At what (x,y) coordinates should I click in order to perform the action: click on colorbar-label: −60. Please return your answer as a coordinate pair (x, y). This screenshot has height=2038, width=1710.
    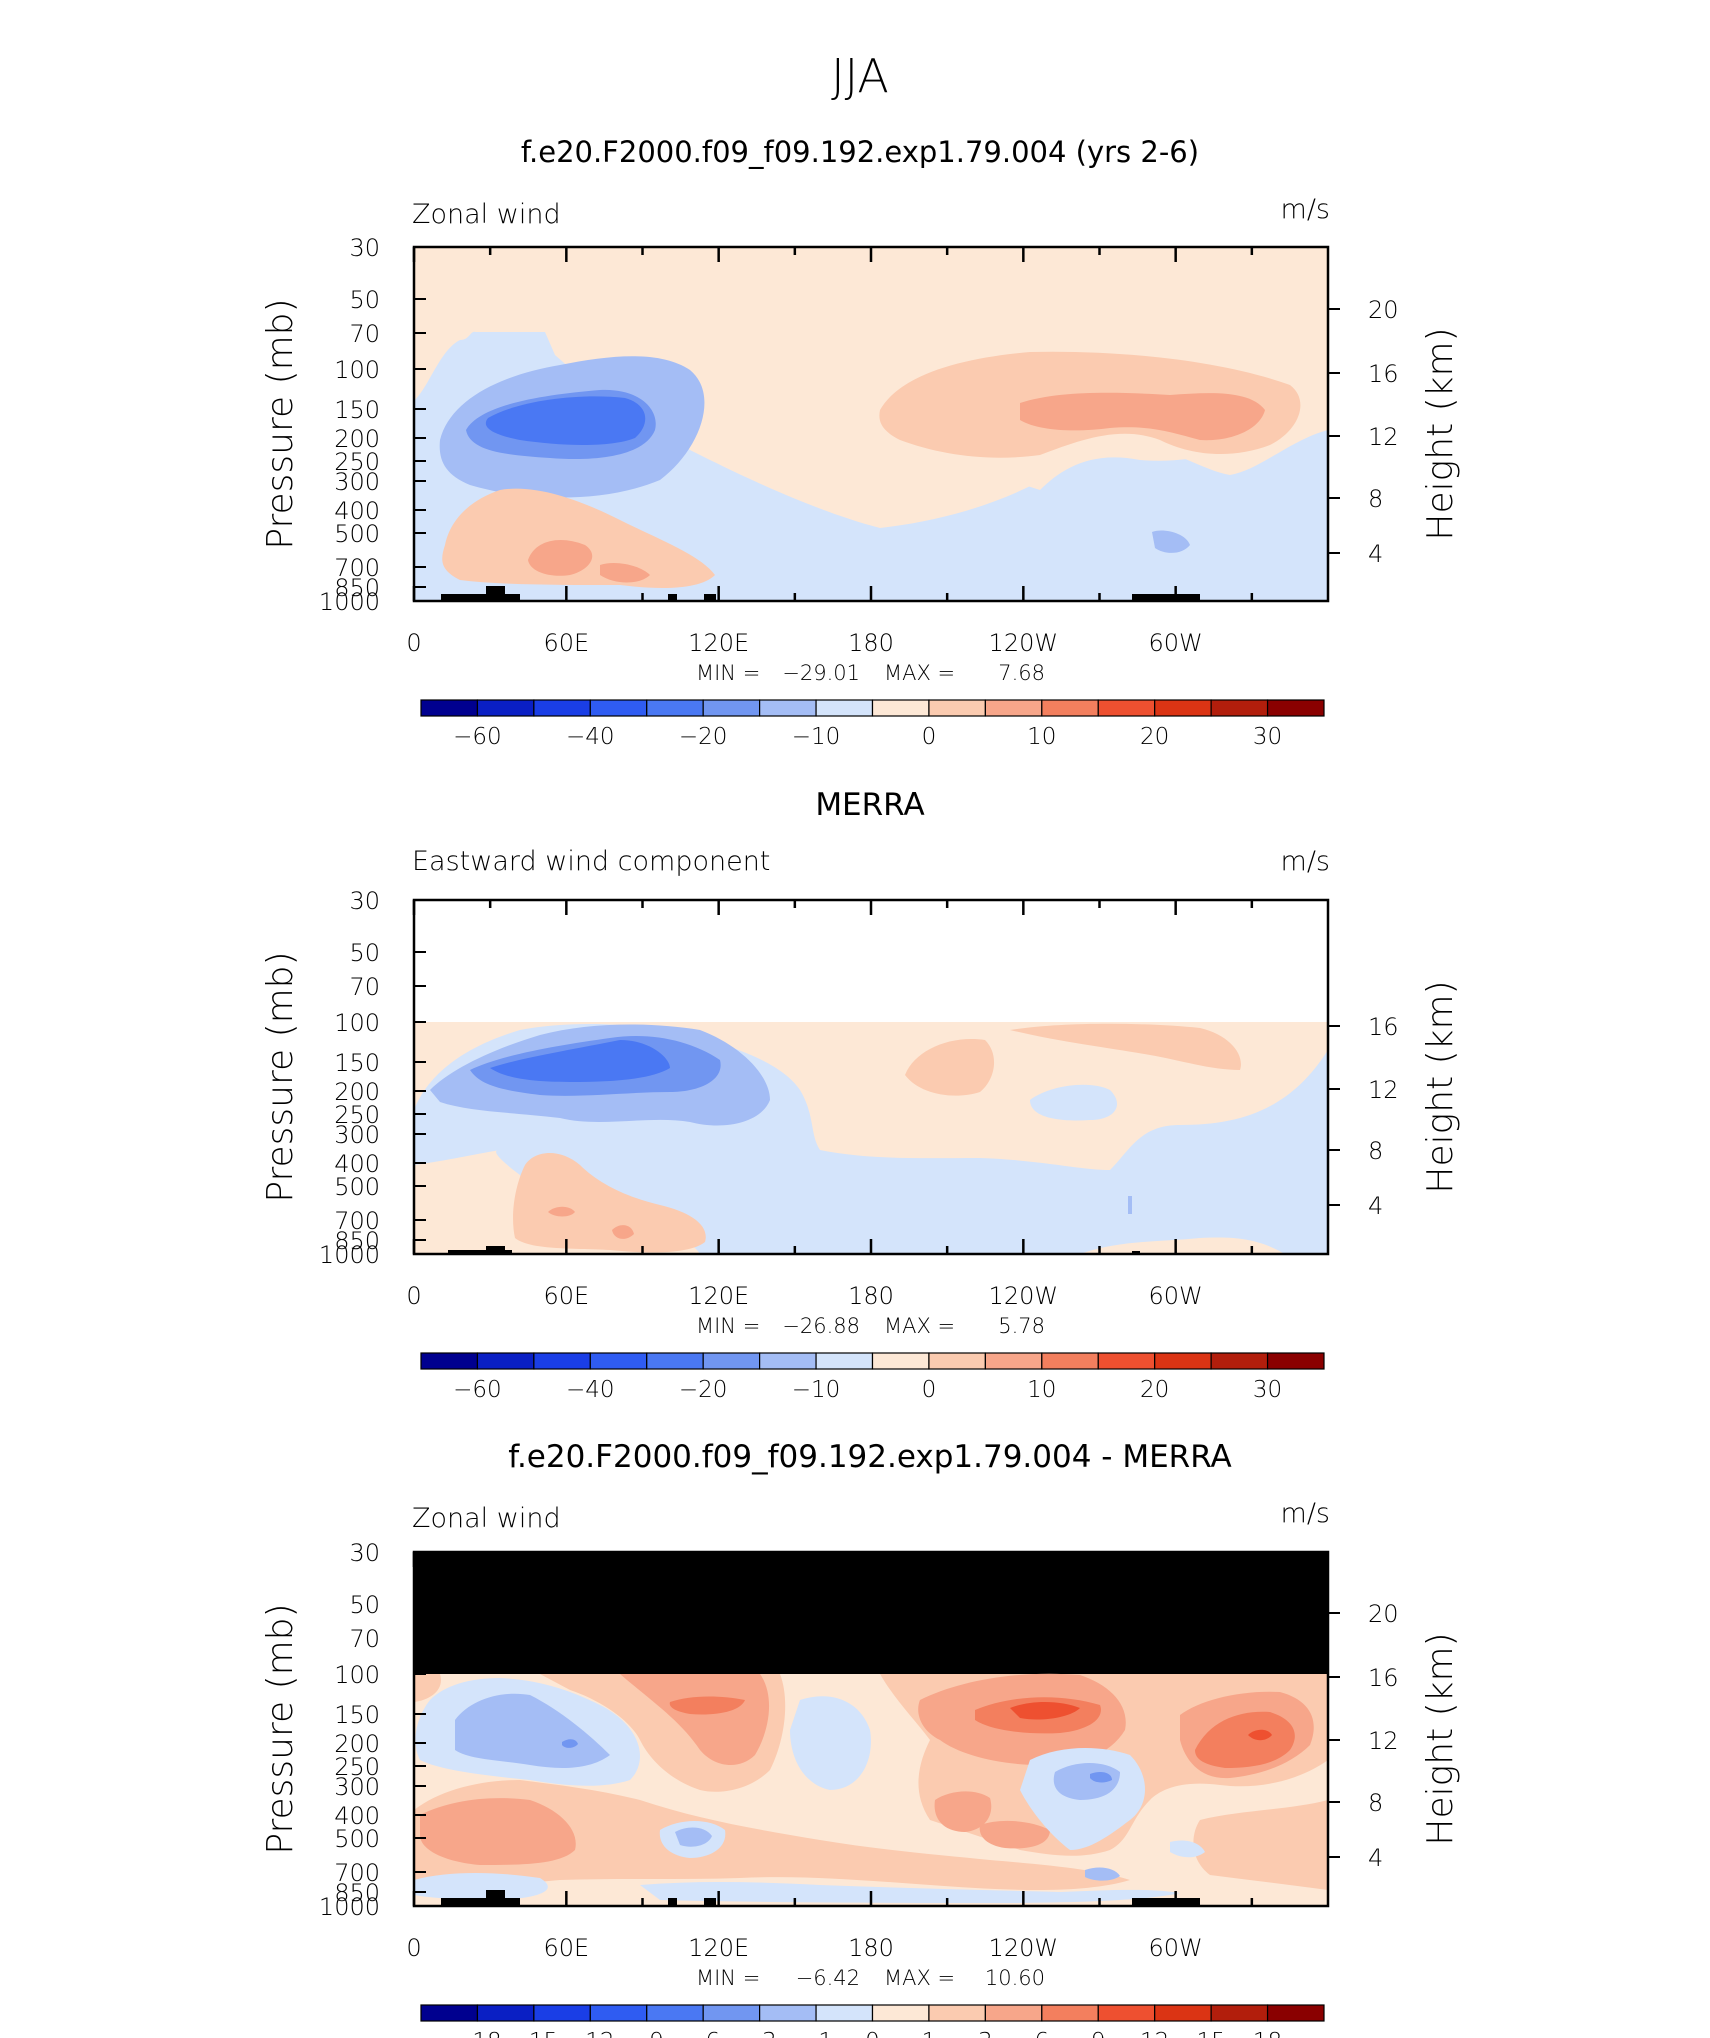
    Looking at the image, I should click on (477, 737).